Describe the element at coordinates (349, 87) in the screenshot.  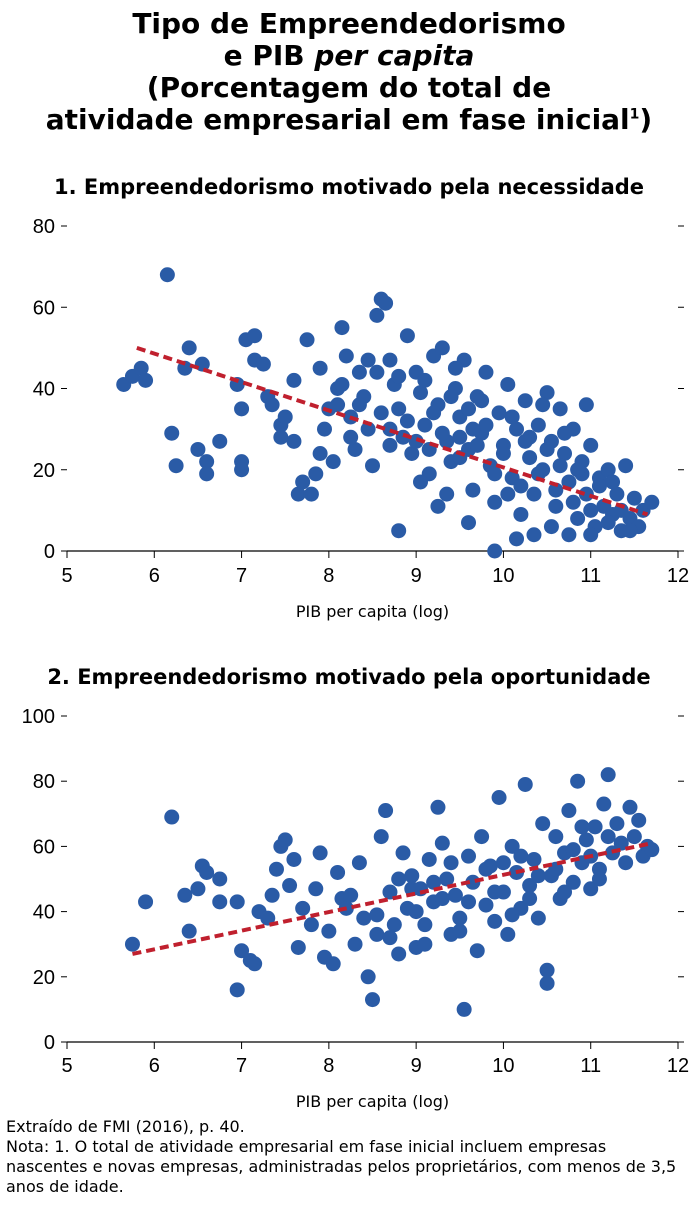
I see `title-line-3: (Porcentagem do total de` at that location.